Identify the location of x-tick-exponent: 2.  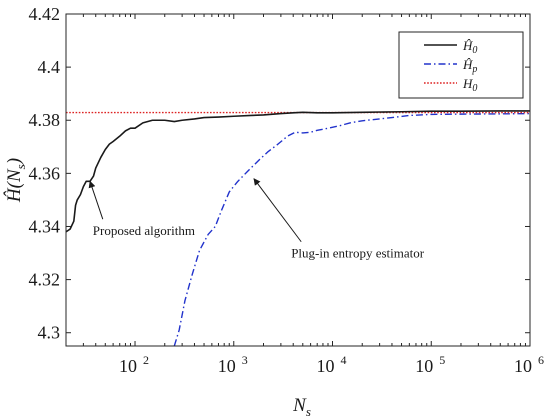
(146, 360).